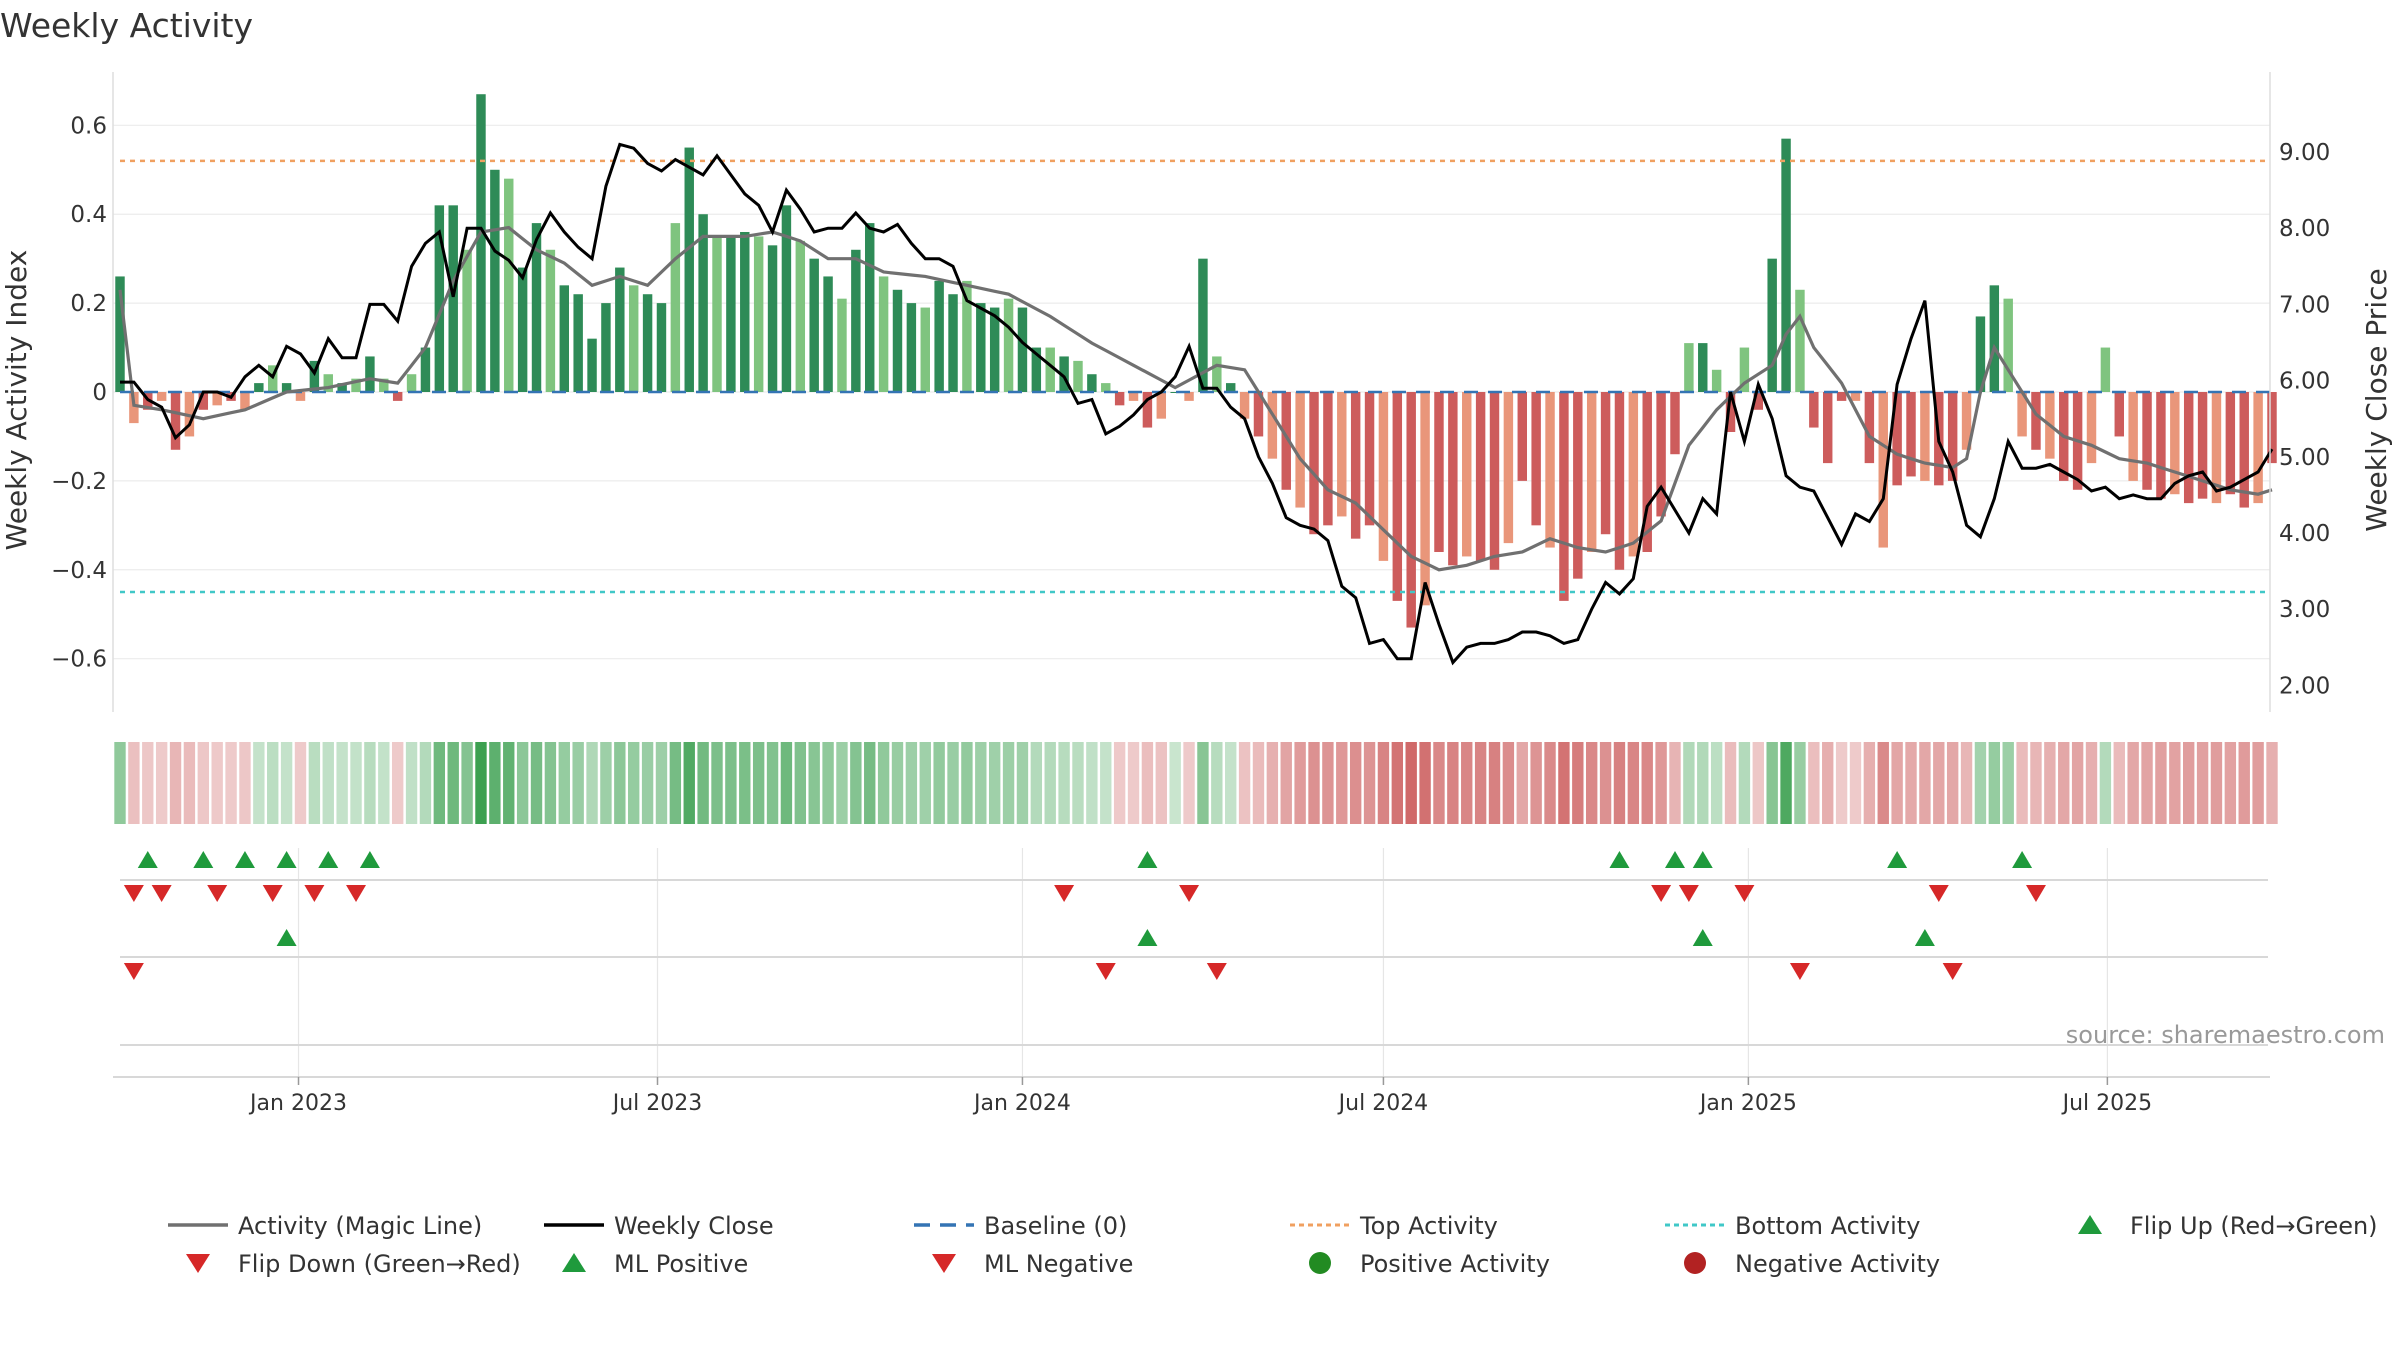  Describe the element at coordinates (1021, 1103) in the screenshot. I see `x-tick-label: Jan 2024` at that location.